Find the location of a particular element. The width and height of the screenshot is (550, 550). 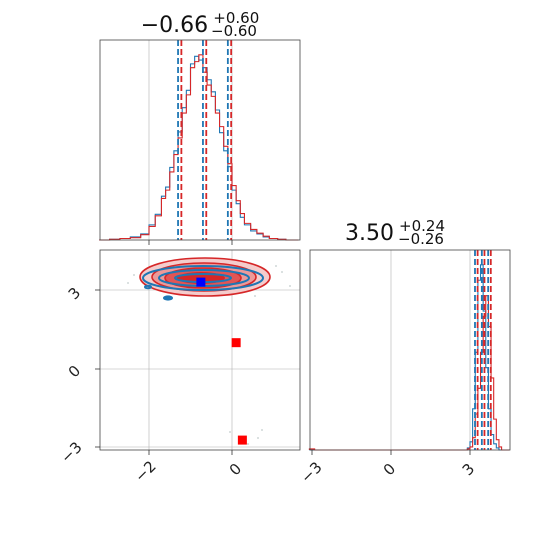

param2-title-sup: +0.24 is located at coordinates (422, 226).